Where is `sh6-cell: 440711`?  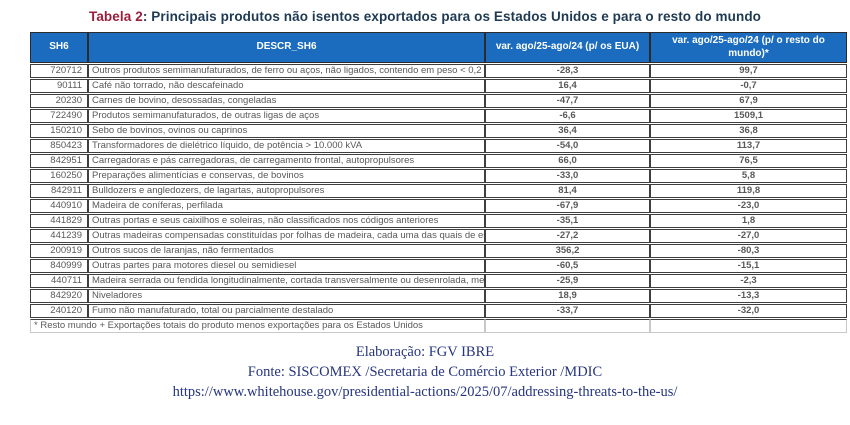
sh6-cell: 440711 is located at coordinates (59, 281).